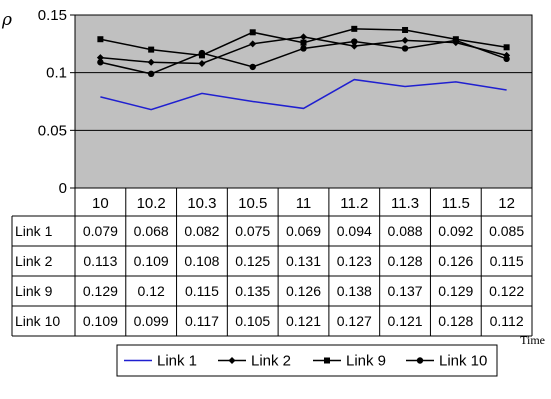 The height and width of the screenshot is (399, 551). Describe the element at coordinates (100, 203) in the screenshot. I see `x-tick-label: 10` at that location.